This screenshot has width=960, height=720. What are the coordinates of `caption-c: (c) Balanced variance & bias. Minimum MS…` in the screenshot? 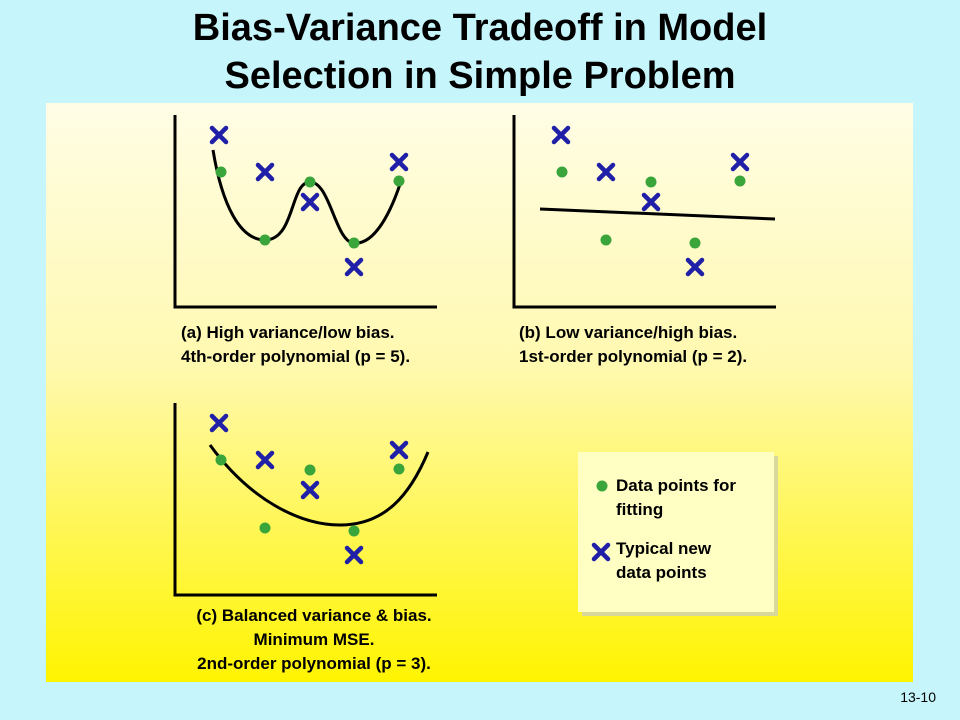 It's located at (314, 640).